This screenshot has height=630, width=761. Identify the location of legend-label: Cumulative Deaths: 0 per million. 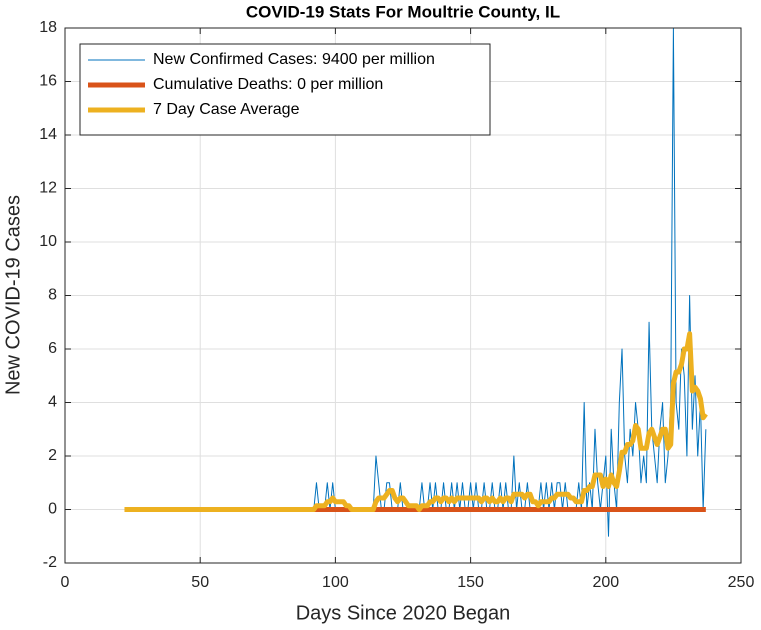
(268, 84).